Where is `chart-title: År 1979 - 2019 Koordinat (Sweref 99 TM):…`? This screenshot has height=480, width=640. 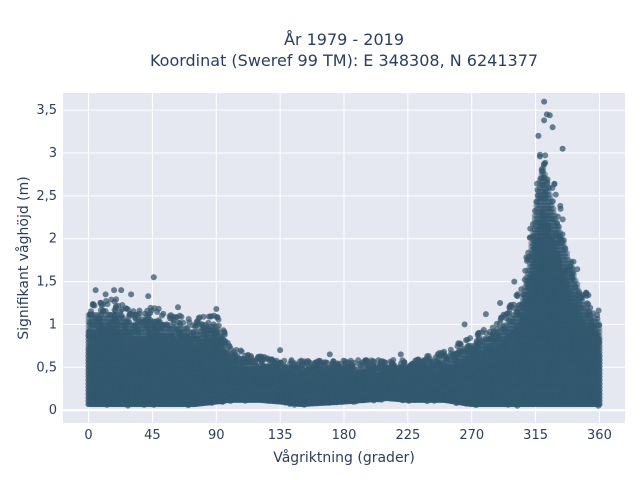 chart-title: År 1979 - 2019 Koordinat (Sweref 99 TM):… is located at coordinates (344, 50).